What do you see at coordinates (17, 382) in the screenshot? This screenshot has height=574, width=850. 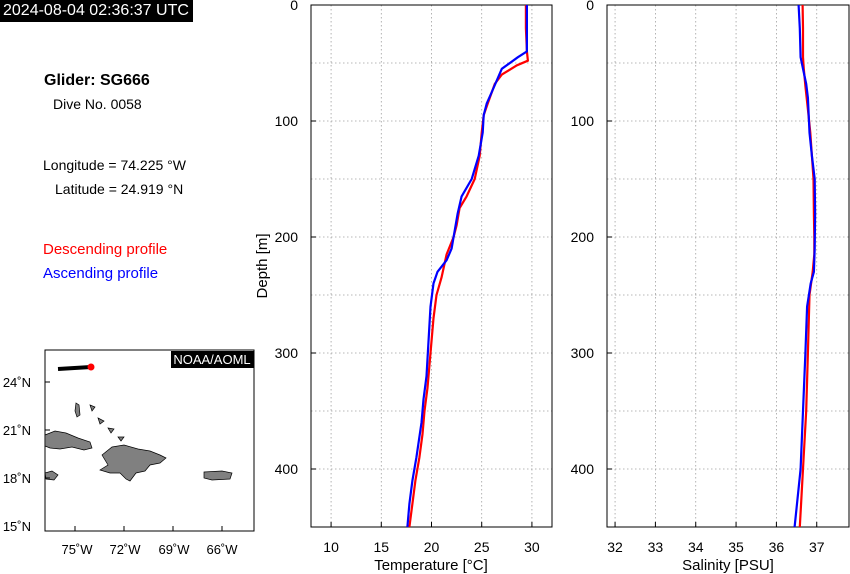 I see `map-lat-label: 24˚N` at bounding box center [17, 382].